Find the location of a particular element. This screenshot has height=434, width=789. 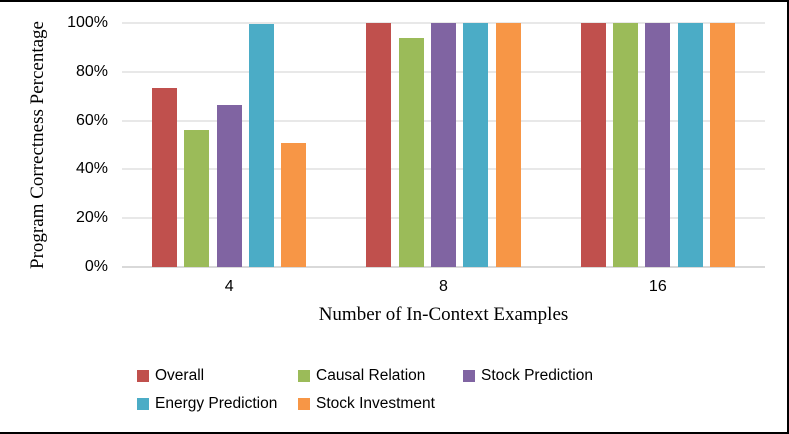

frame-border-top is located at coordinates (394, 1).